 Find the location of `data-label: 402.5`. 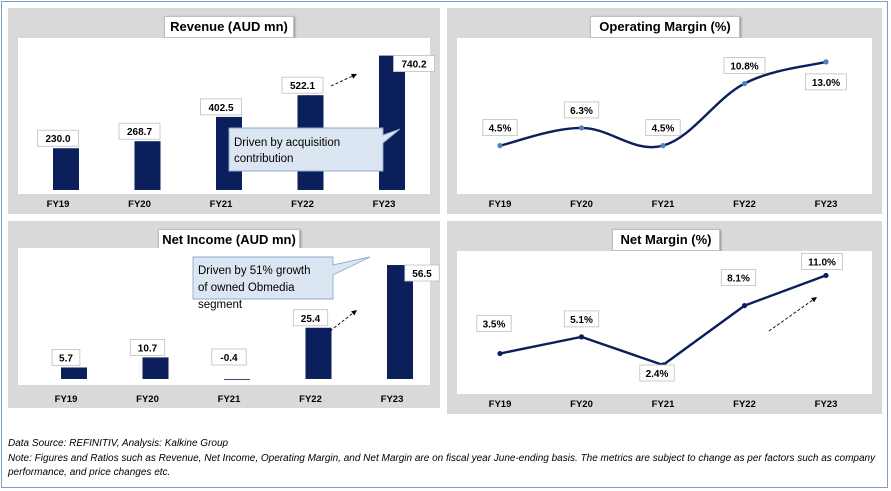

data-label: 402.5 is located at coordinates (220, 108).